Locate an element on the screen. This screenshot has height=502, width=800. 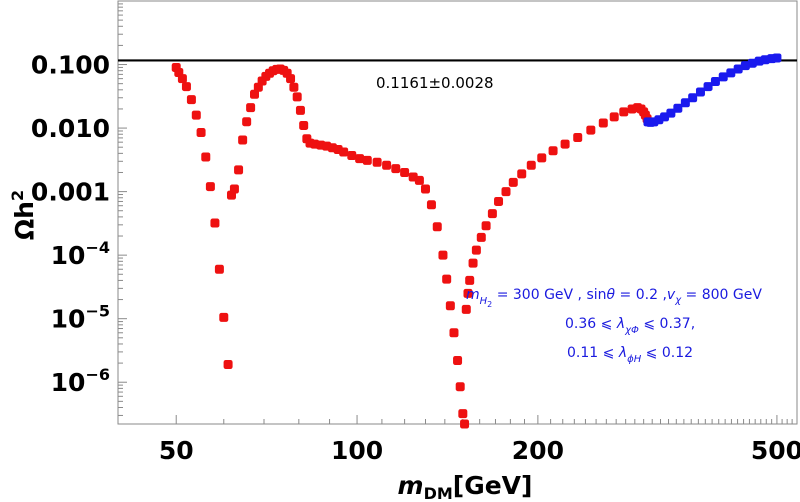
x-axis-title: mDM[GeV] is located at coordinates (465, 486).